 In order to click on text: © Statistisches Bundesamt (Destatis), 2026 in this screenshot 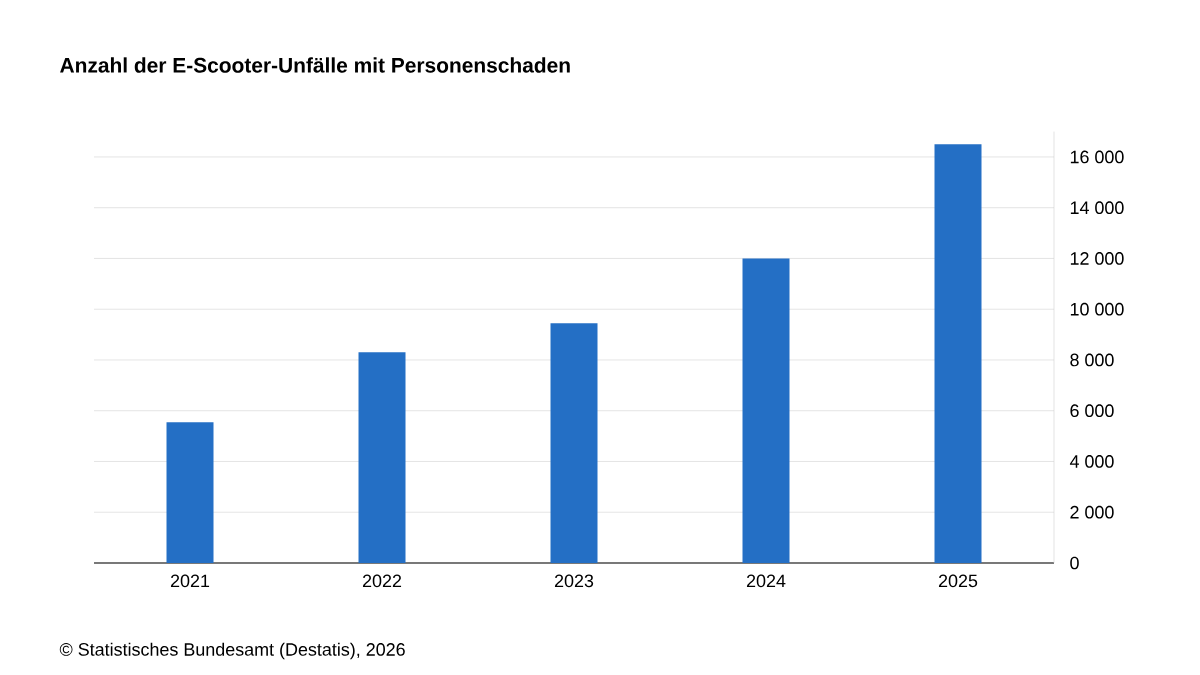, I will do `click(232, 651)`.